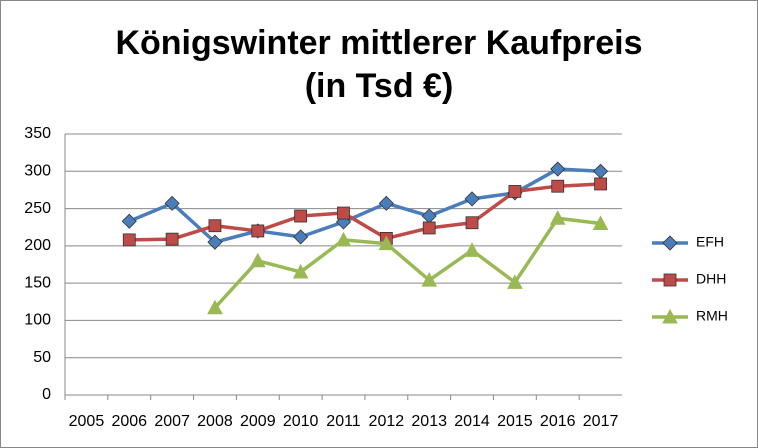  I want to click on y-tick-label: 100, so click(37, 320).